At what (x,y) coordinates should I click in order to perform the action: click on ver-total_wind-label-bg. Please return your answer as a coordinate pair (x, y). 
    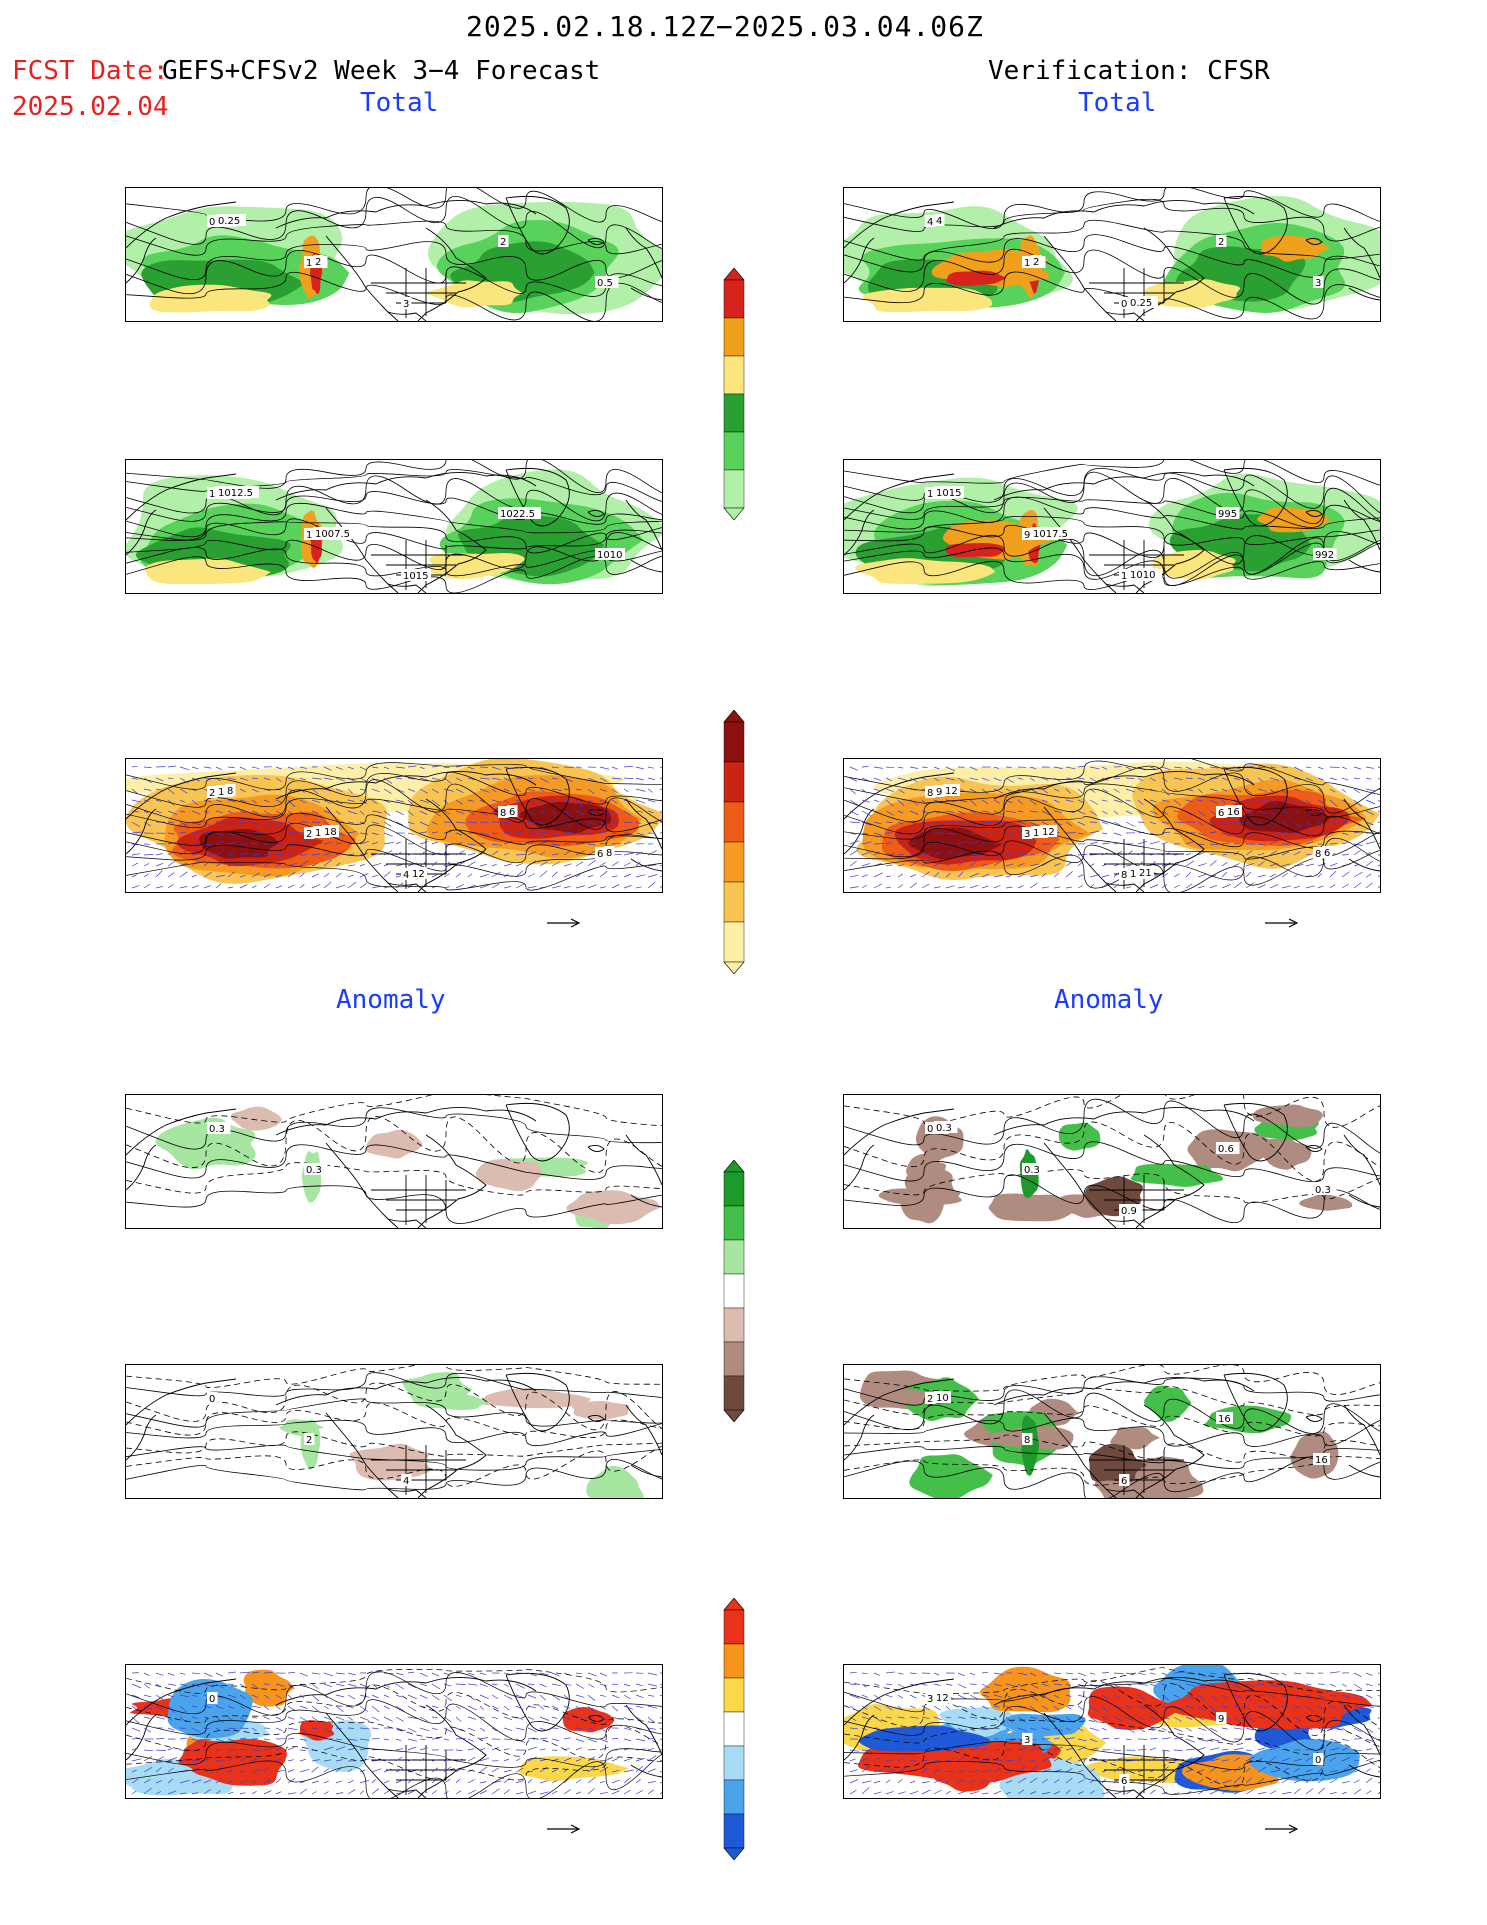
    Looking at the image, I should click on (1327, 852).